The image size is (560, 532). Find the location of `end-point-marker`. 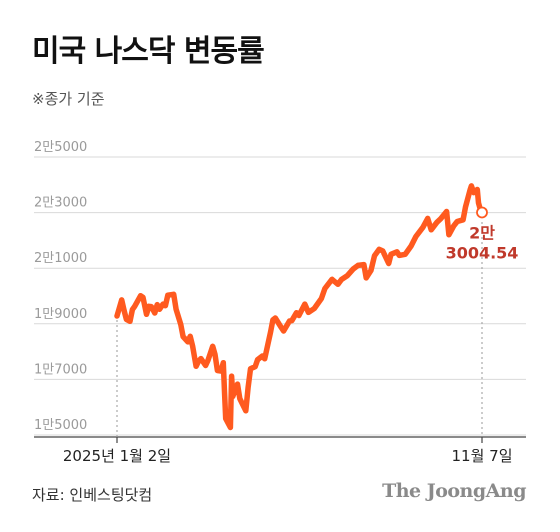

end-point-marker is located at coordinates (482, 212).